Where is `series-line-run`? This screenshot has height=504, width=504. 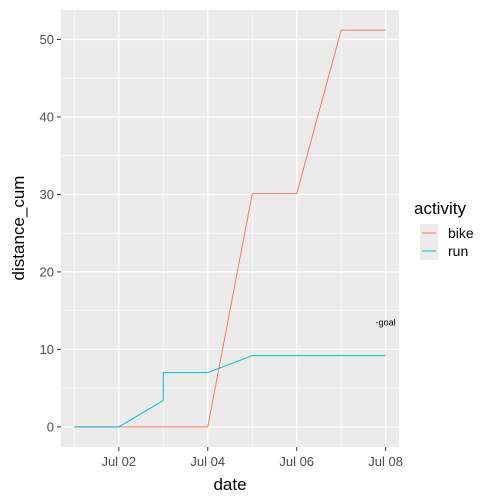 series-line-run is located at coordinates (230, 391).